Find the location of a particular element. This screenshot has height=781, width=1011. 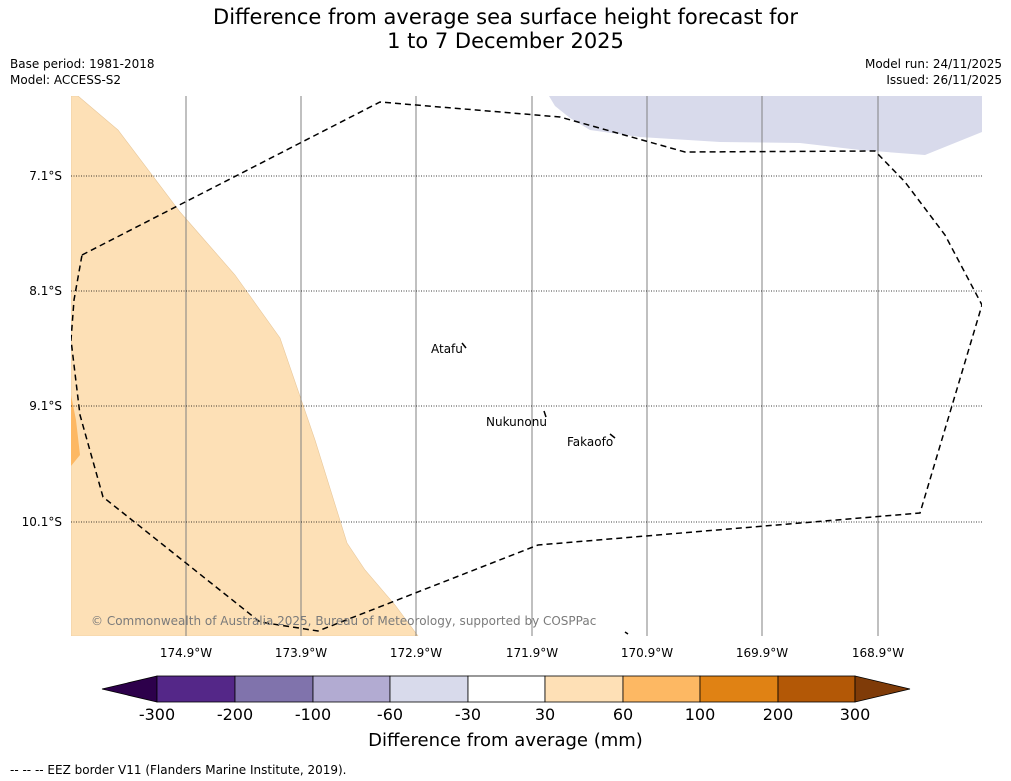

colorbar-tick-1: -300 is located at coordinates (157, 714).